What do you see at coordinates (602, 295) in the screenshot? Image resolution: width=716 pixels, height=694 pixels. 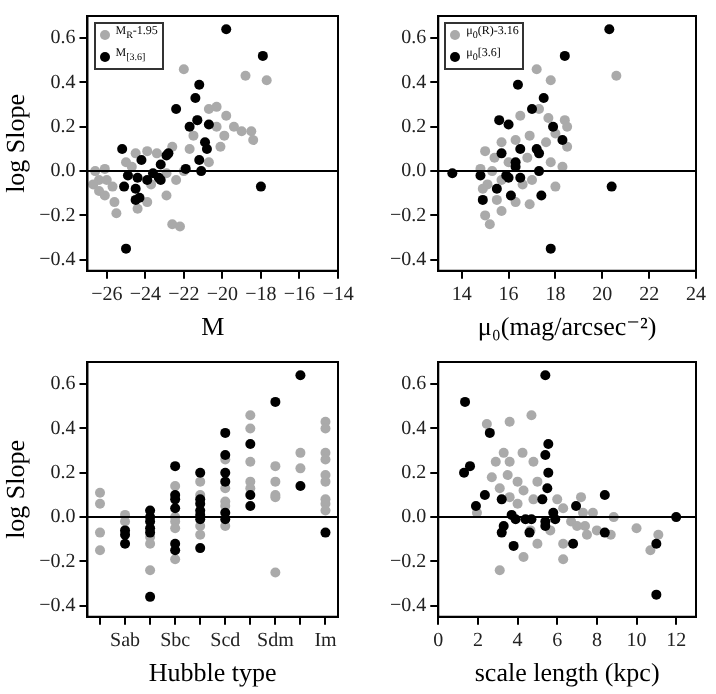 I see `x-tick-label: 20` at bounding box center [602, 295].